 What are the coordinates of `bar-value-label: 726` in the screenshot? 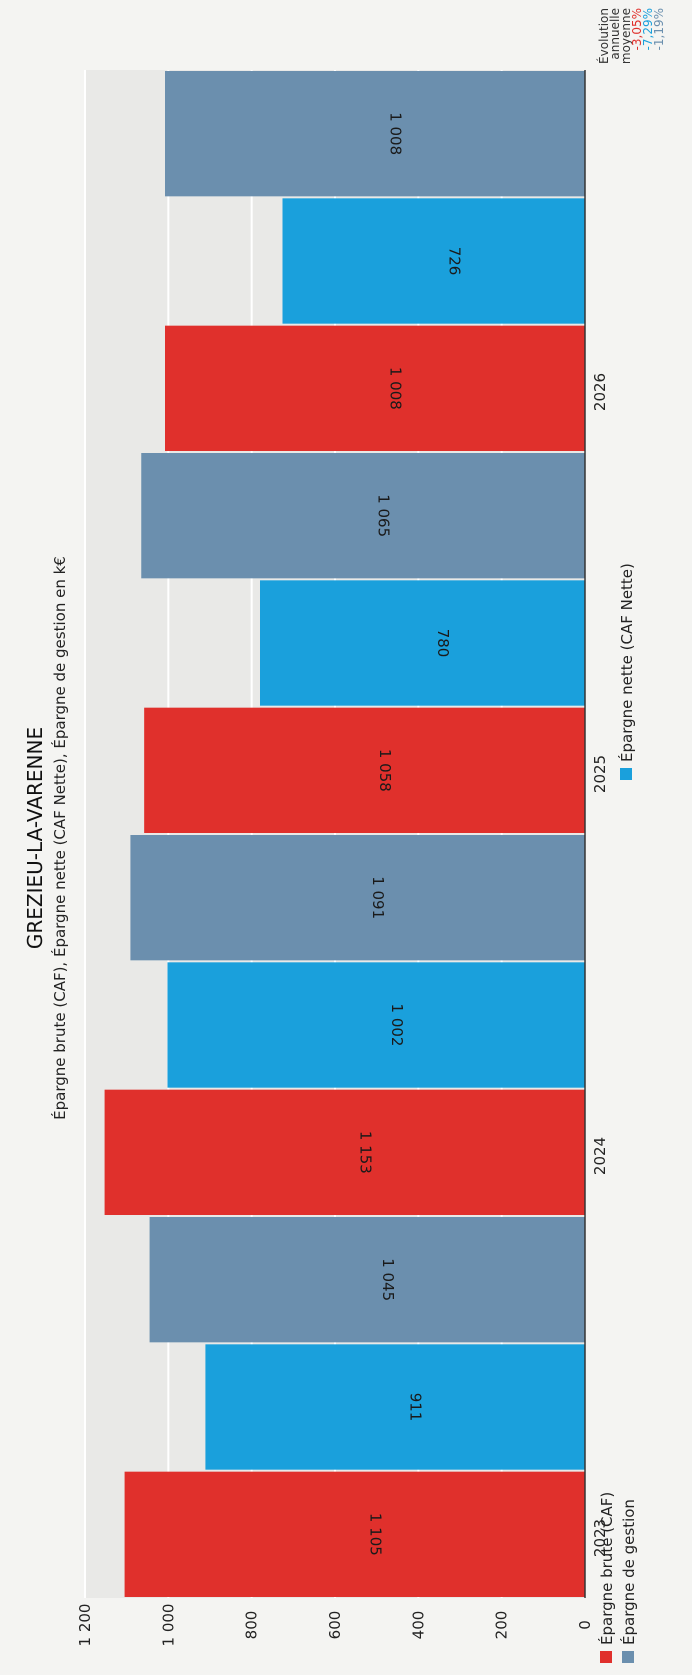 It's located at (454, 261).